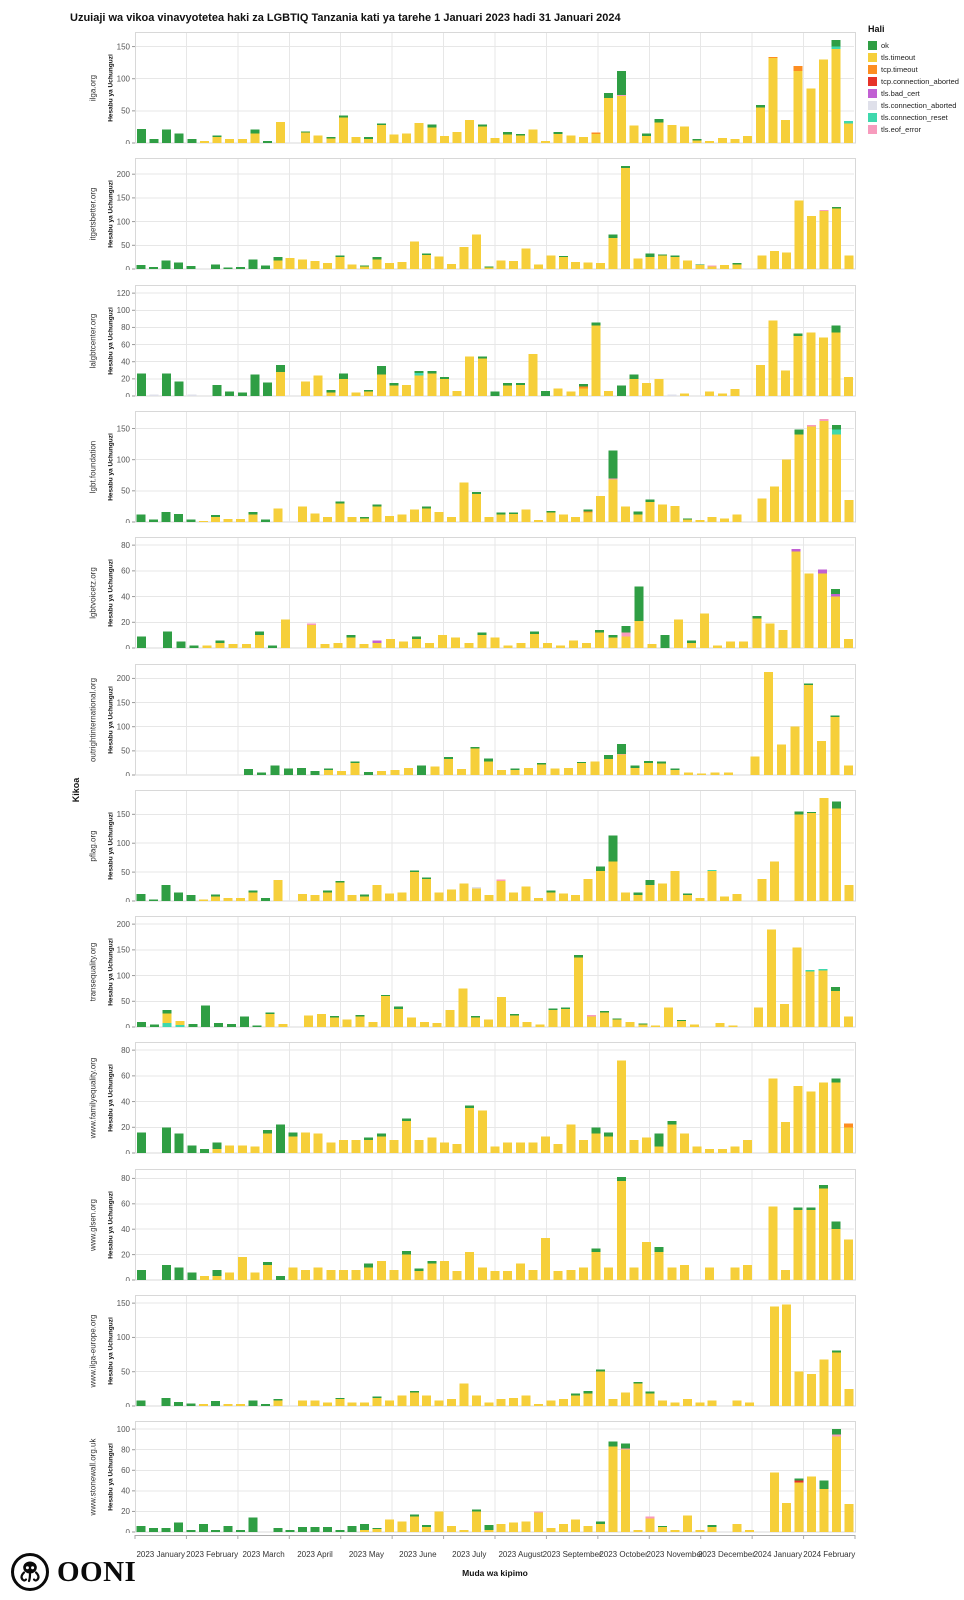 The height and width of the screenshot is (1600, 964). Describe the element at coordinates (915, 81) in the screenshot. I see `legend-item-tcp.connection_aborted: tcp.connection_aborted` at that location.